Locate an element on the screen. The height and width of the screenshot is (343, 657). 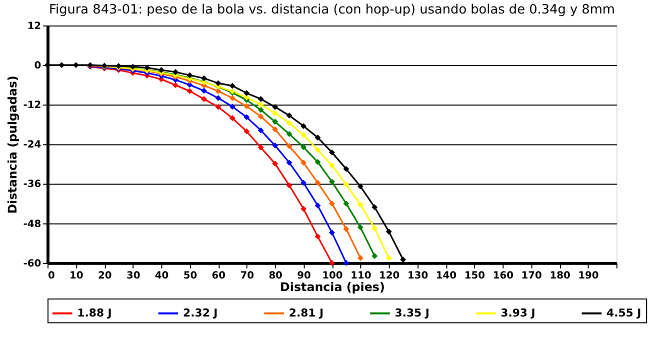
legend-label: 2.32 J is located at coordinates (200, 313).